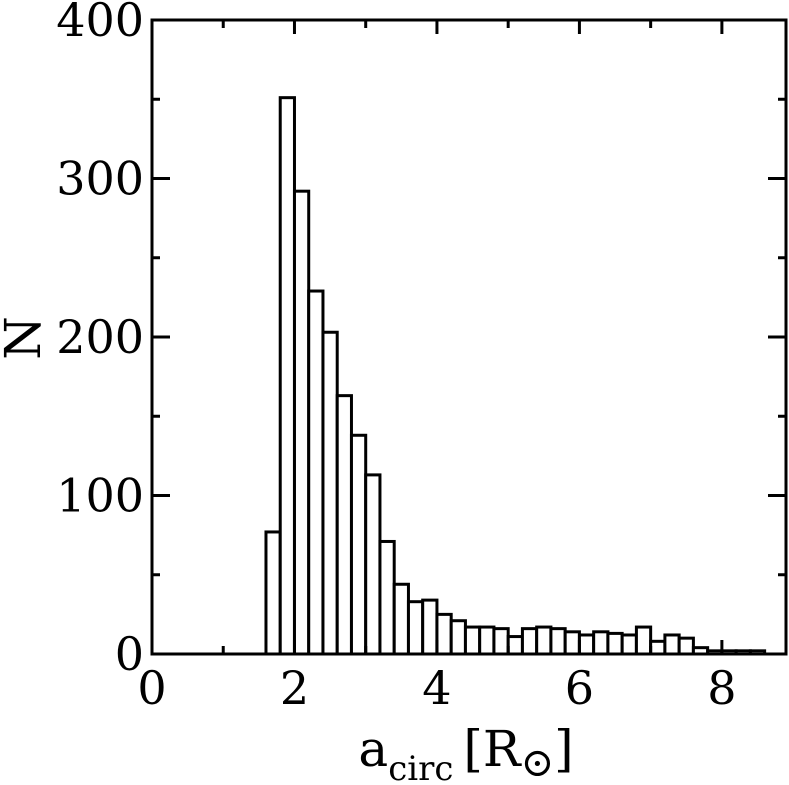  Describe the element at coordinates (100, 179) in the screenshot. I see `y-tick-label: 300` at that location.